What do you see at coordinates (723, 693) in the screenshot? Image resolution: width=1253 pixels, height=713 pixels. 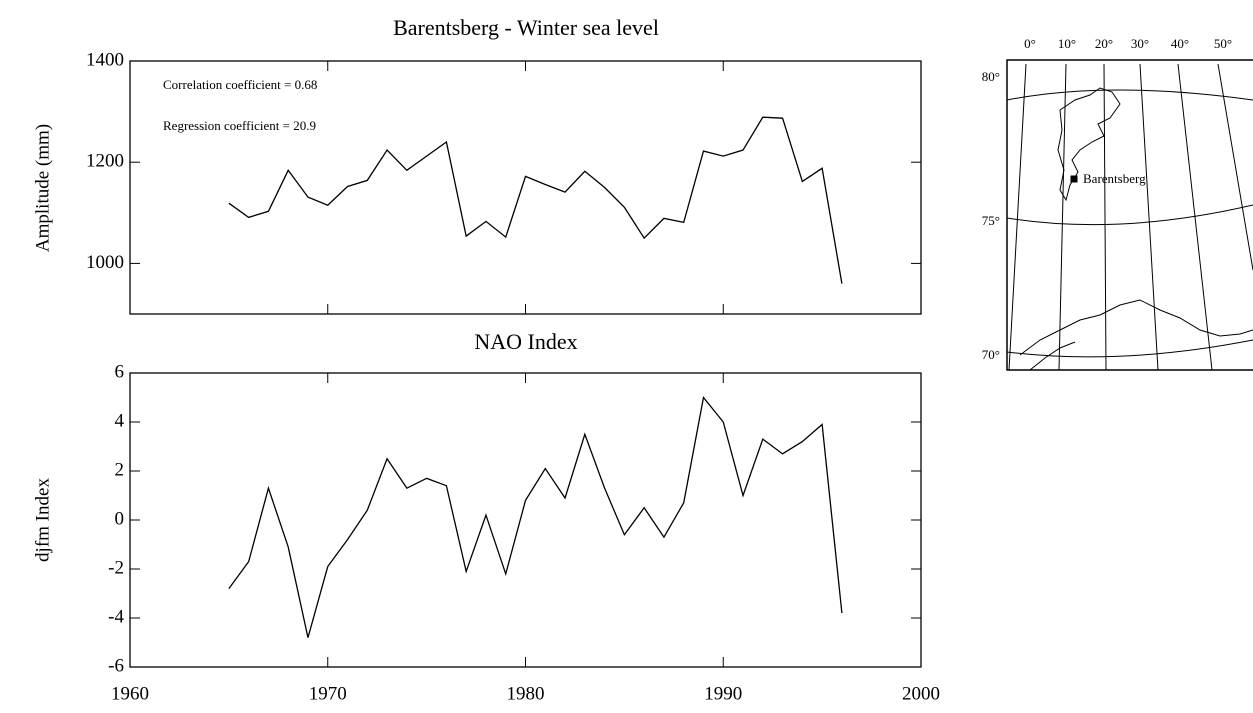 I see `x-tick-label: 1990` at bounding box center [723, 693].